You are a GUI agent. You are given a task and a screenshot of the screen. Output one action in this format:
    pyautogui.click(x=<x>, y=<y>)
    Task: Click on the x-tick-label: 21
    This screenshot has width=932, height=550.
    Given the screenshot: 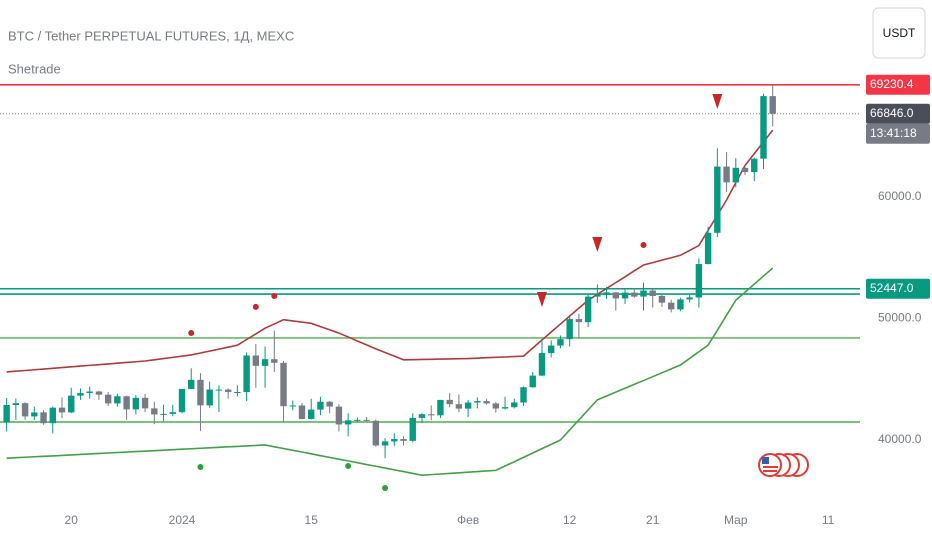 What is the action you would take?
    pyautogui.click(x=653, y=520)
    